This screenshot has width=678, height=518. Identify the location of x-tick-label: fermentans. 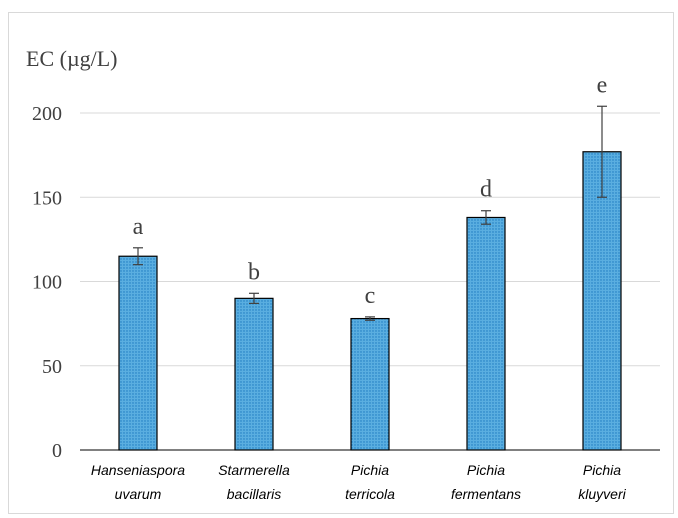
(486, 494).